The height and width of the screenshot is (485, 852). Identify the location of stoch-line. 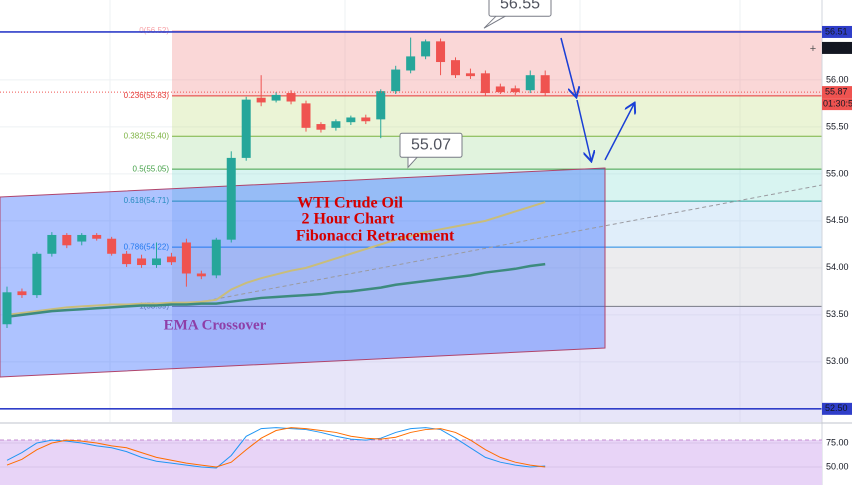
(276, 448).